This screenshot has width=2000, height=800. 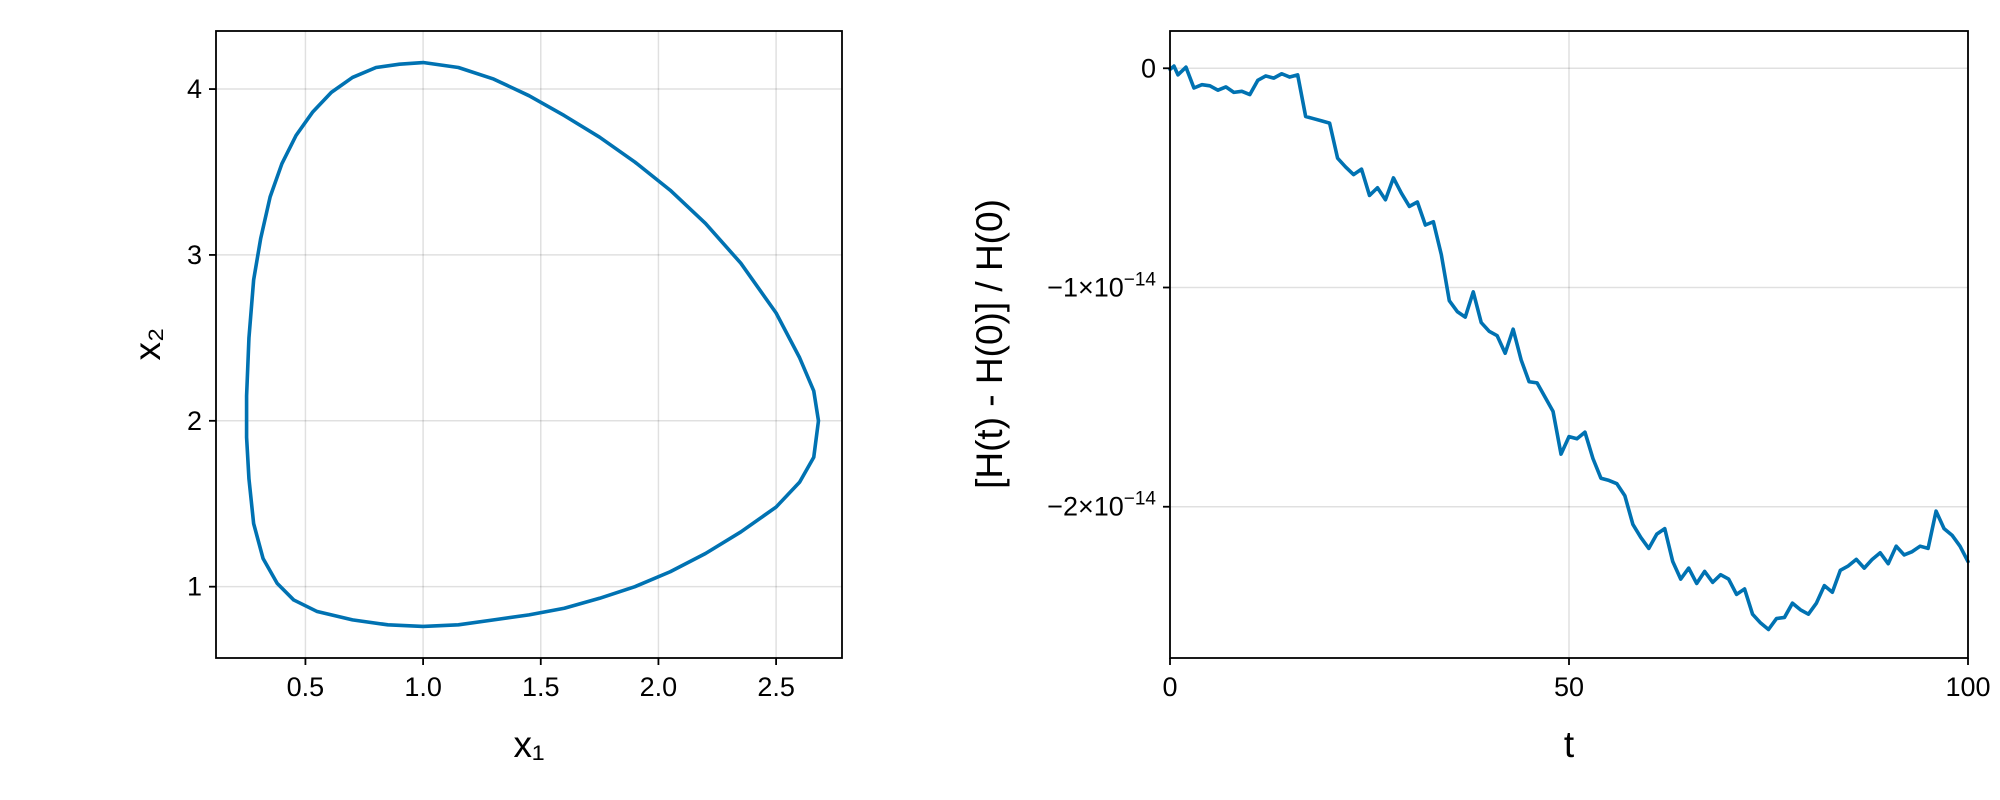 What do you see at coordinates (194, 255) in the screenshot?
I see `left-y-tick-label: 3` at bounding box center [194, 255].